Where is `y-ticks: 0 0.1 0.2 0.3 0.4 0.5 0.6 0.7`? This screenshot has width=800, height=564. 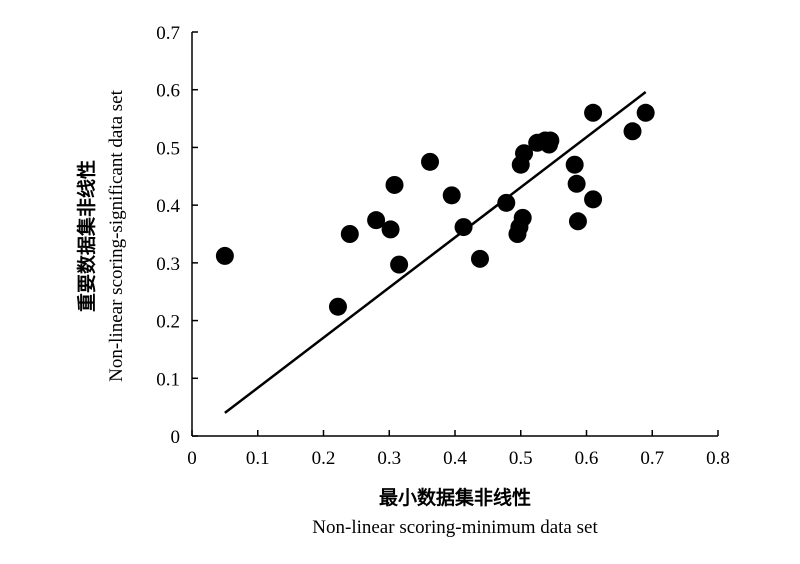
y-ticks: 0 0.1 0.2 0.3 0.4 0.5 0.6 0.7 is located at coordinates (177, 235).